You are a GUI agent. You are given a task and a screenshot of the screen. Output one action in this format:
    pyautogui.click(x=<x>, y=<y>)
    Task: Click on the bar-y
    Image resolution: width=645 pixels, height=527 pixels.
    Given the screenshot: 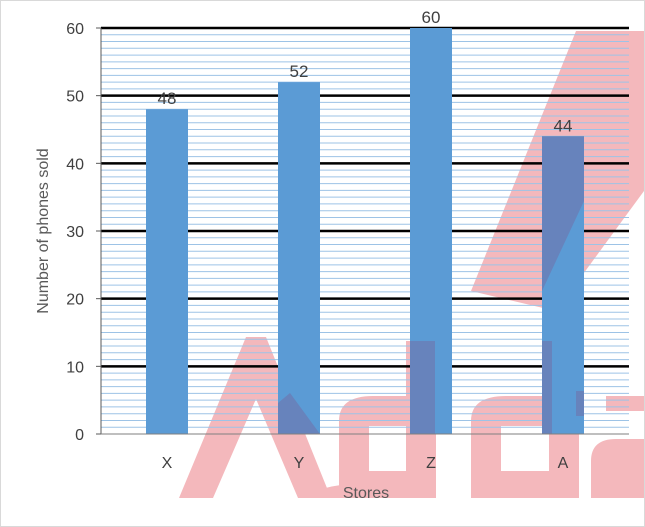 What is the action you would take?
    pyautogui.click(x=299, y=258)
    